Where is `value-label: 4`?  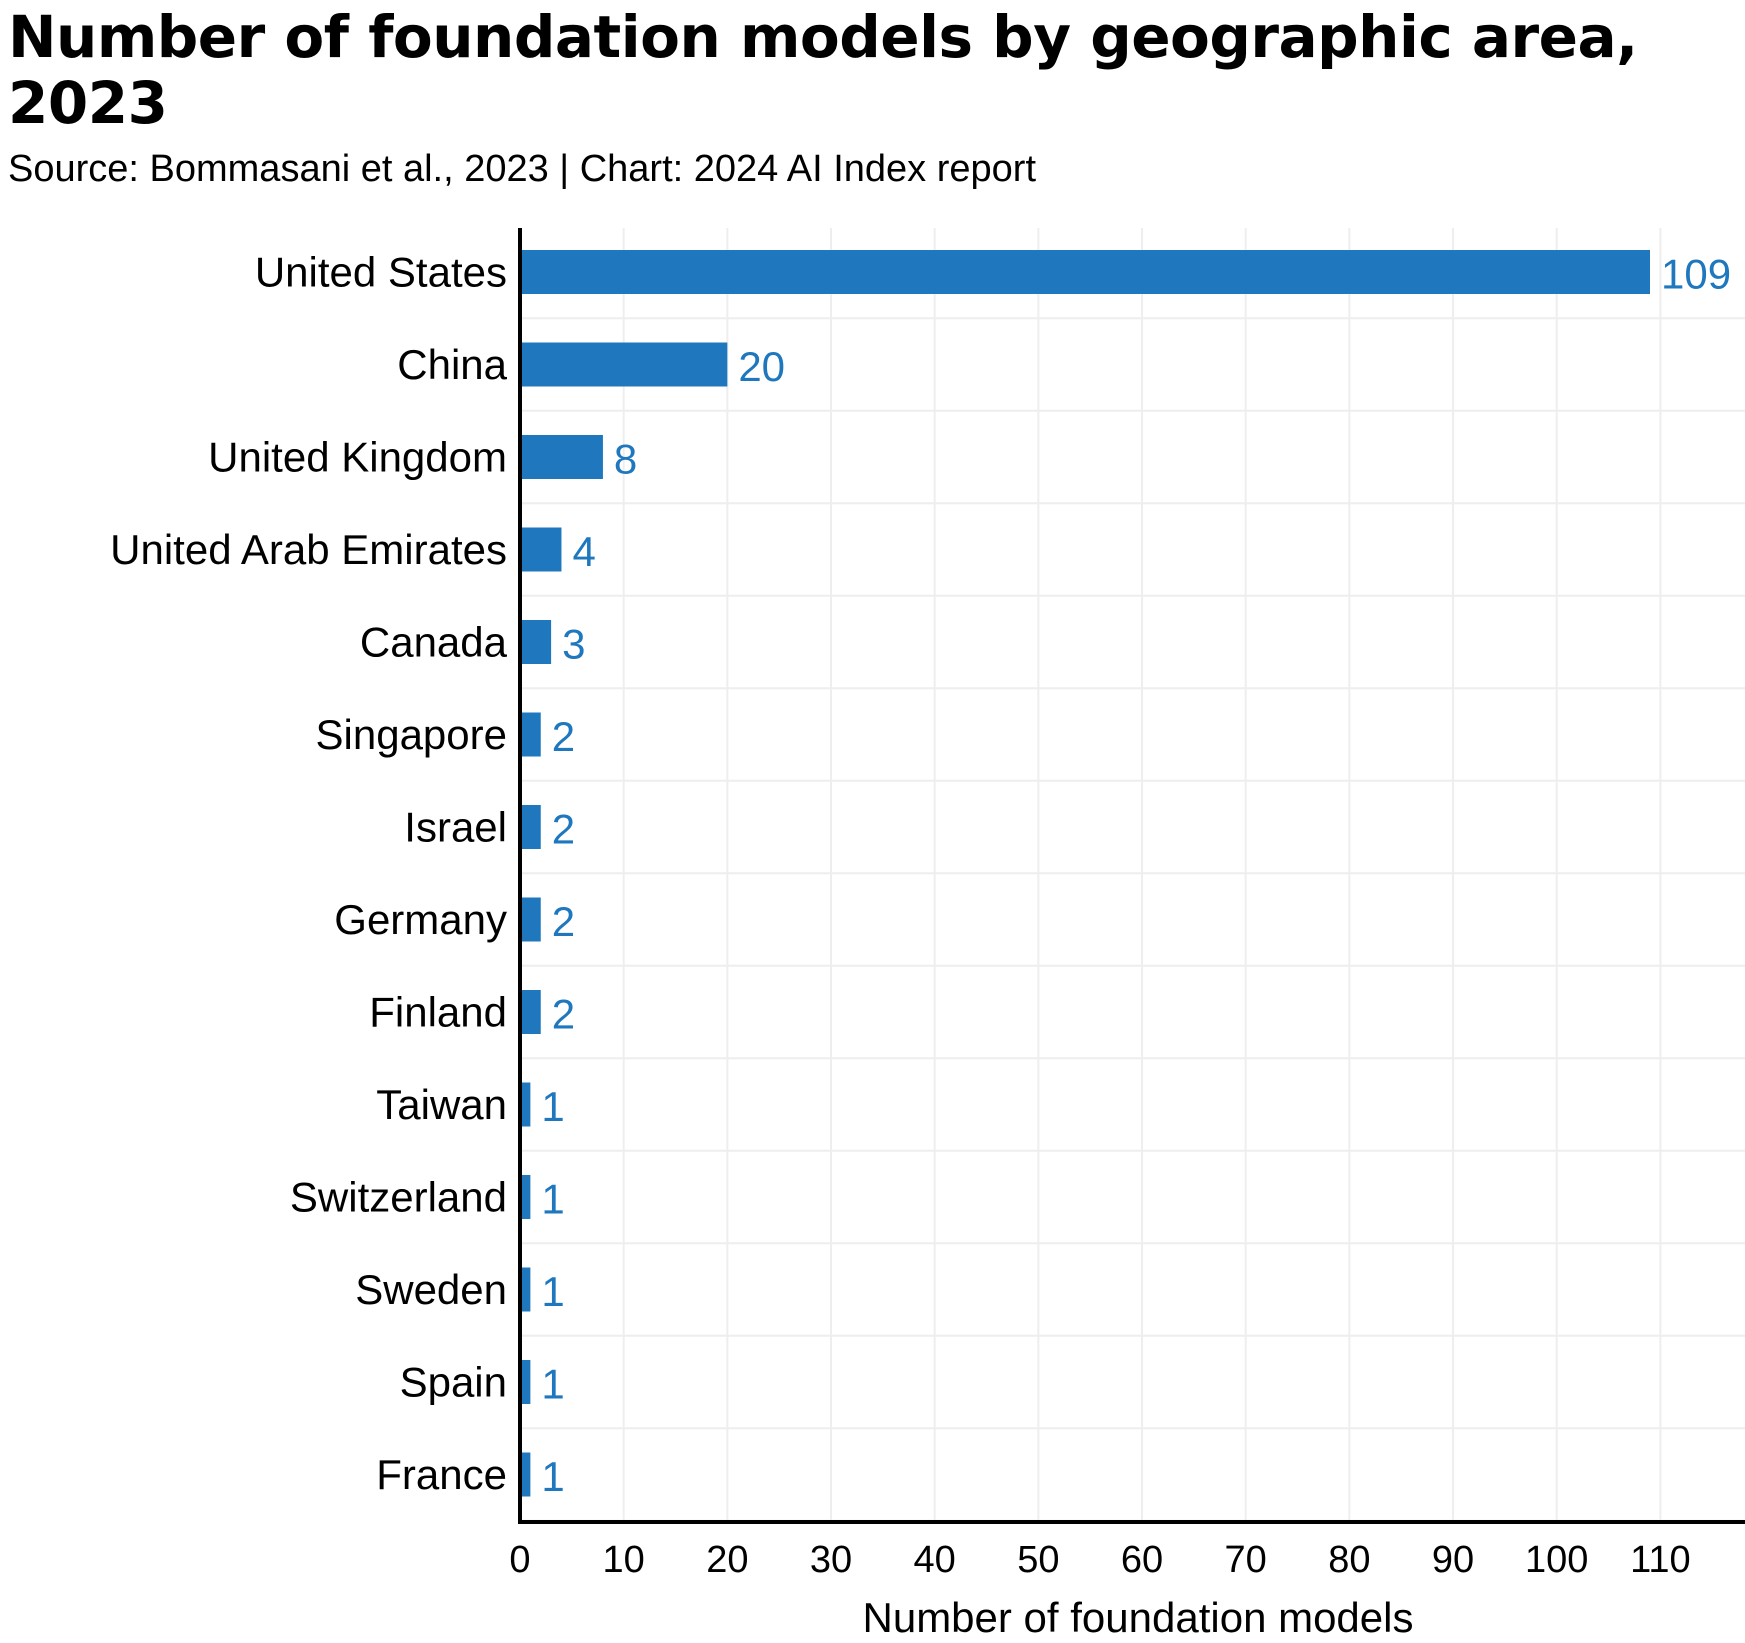
value-label: 4 is located at coordinates (583, 551).